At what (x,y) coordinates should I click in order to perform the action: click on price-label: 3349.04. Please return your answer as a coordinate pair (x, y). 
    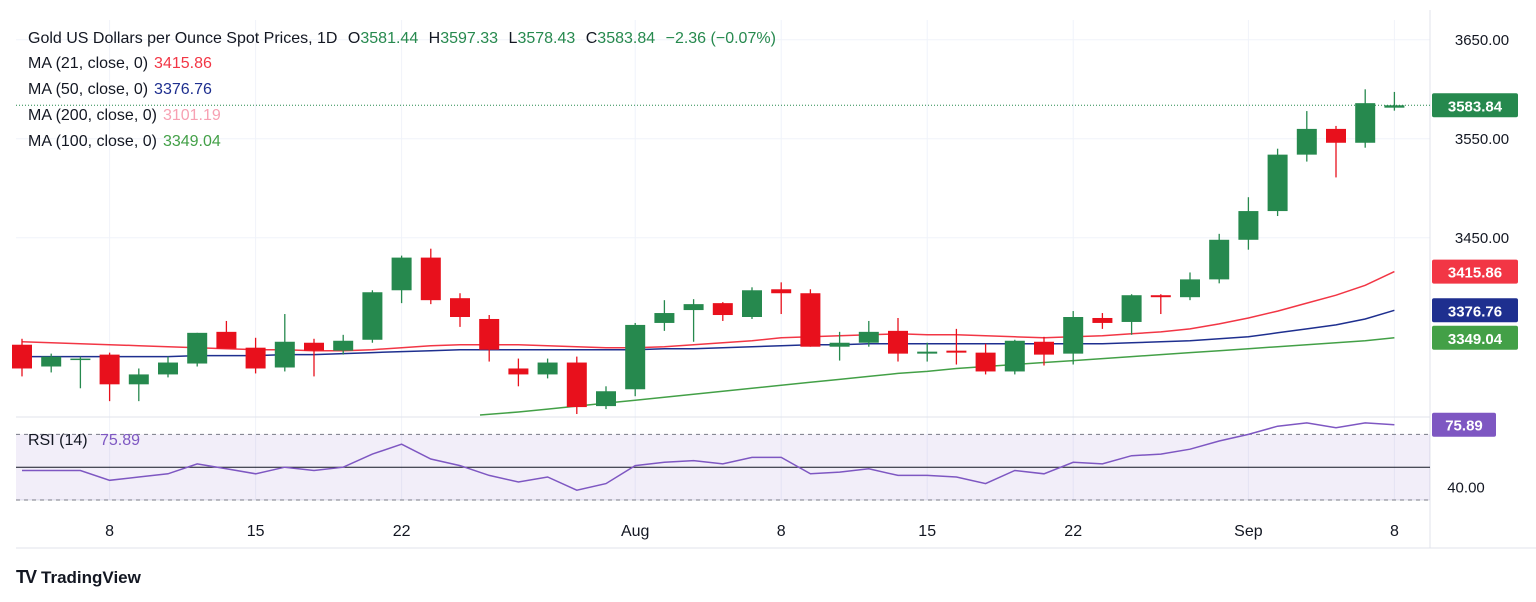
    Looking at the image, I should click on (1475, 337).